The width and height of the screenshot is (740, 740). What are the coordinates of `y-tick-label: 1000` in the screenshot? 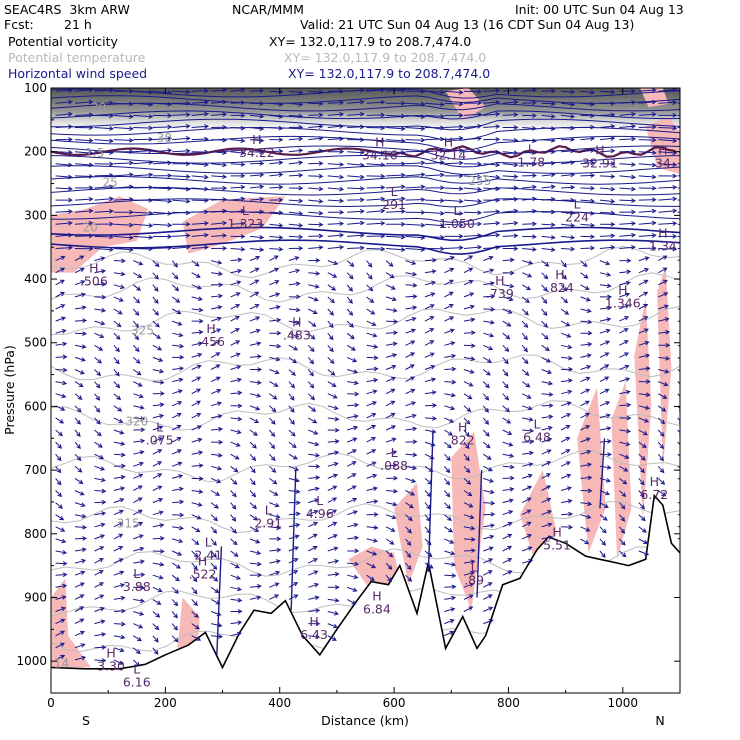 It's located at (31, 661).